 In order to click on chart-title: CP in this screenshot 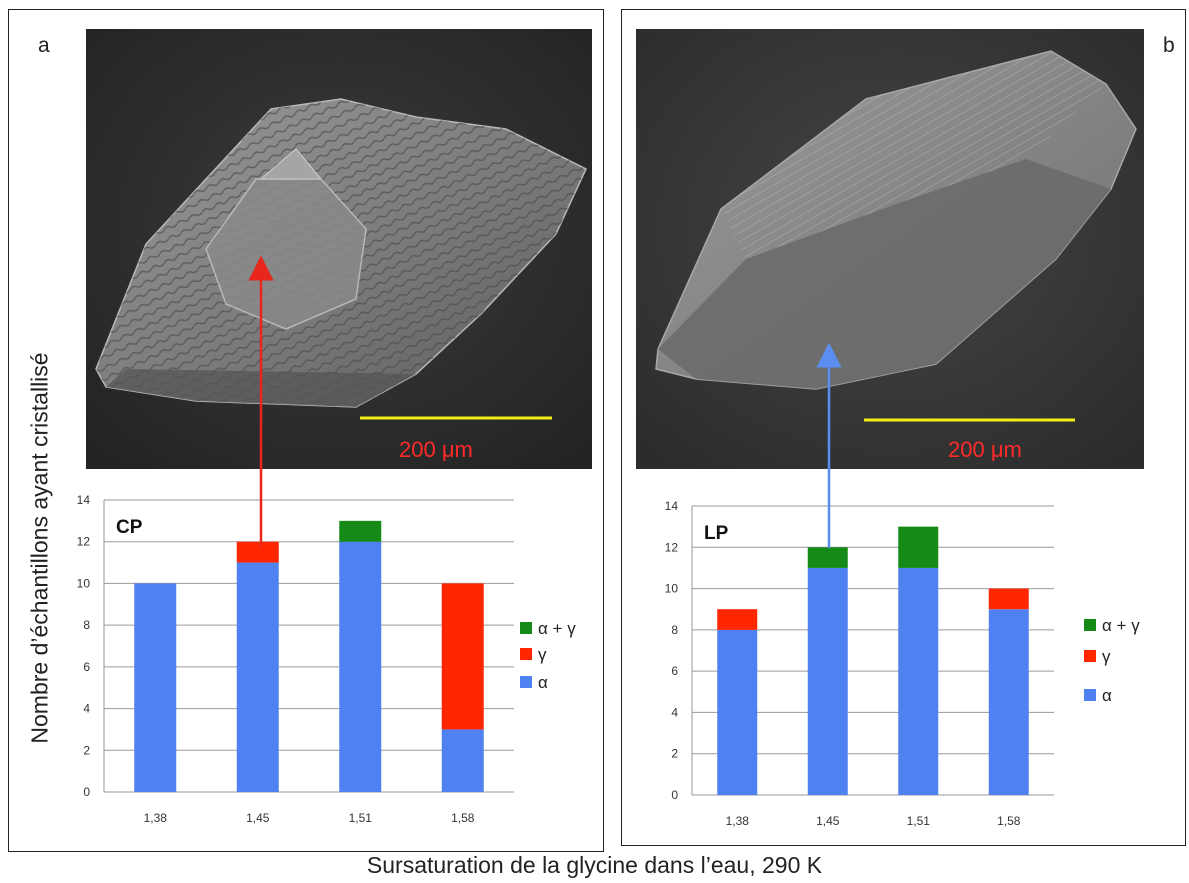, I will do `click(129, 527)`.